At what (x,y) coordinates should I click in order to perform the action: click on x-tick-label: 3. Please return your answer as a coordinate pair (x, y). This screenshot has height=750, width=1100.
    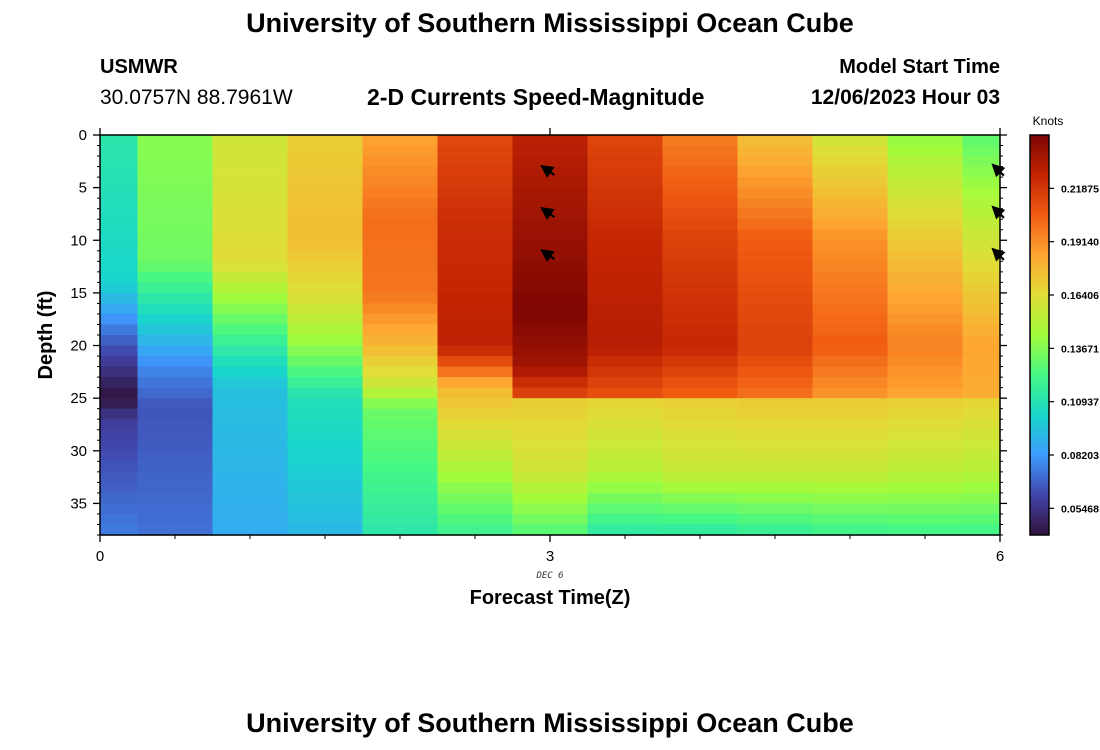
    Looking at the image, I should click on (550, 556).